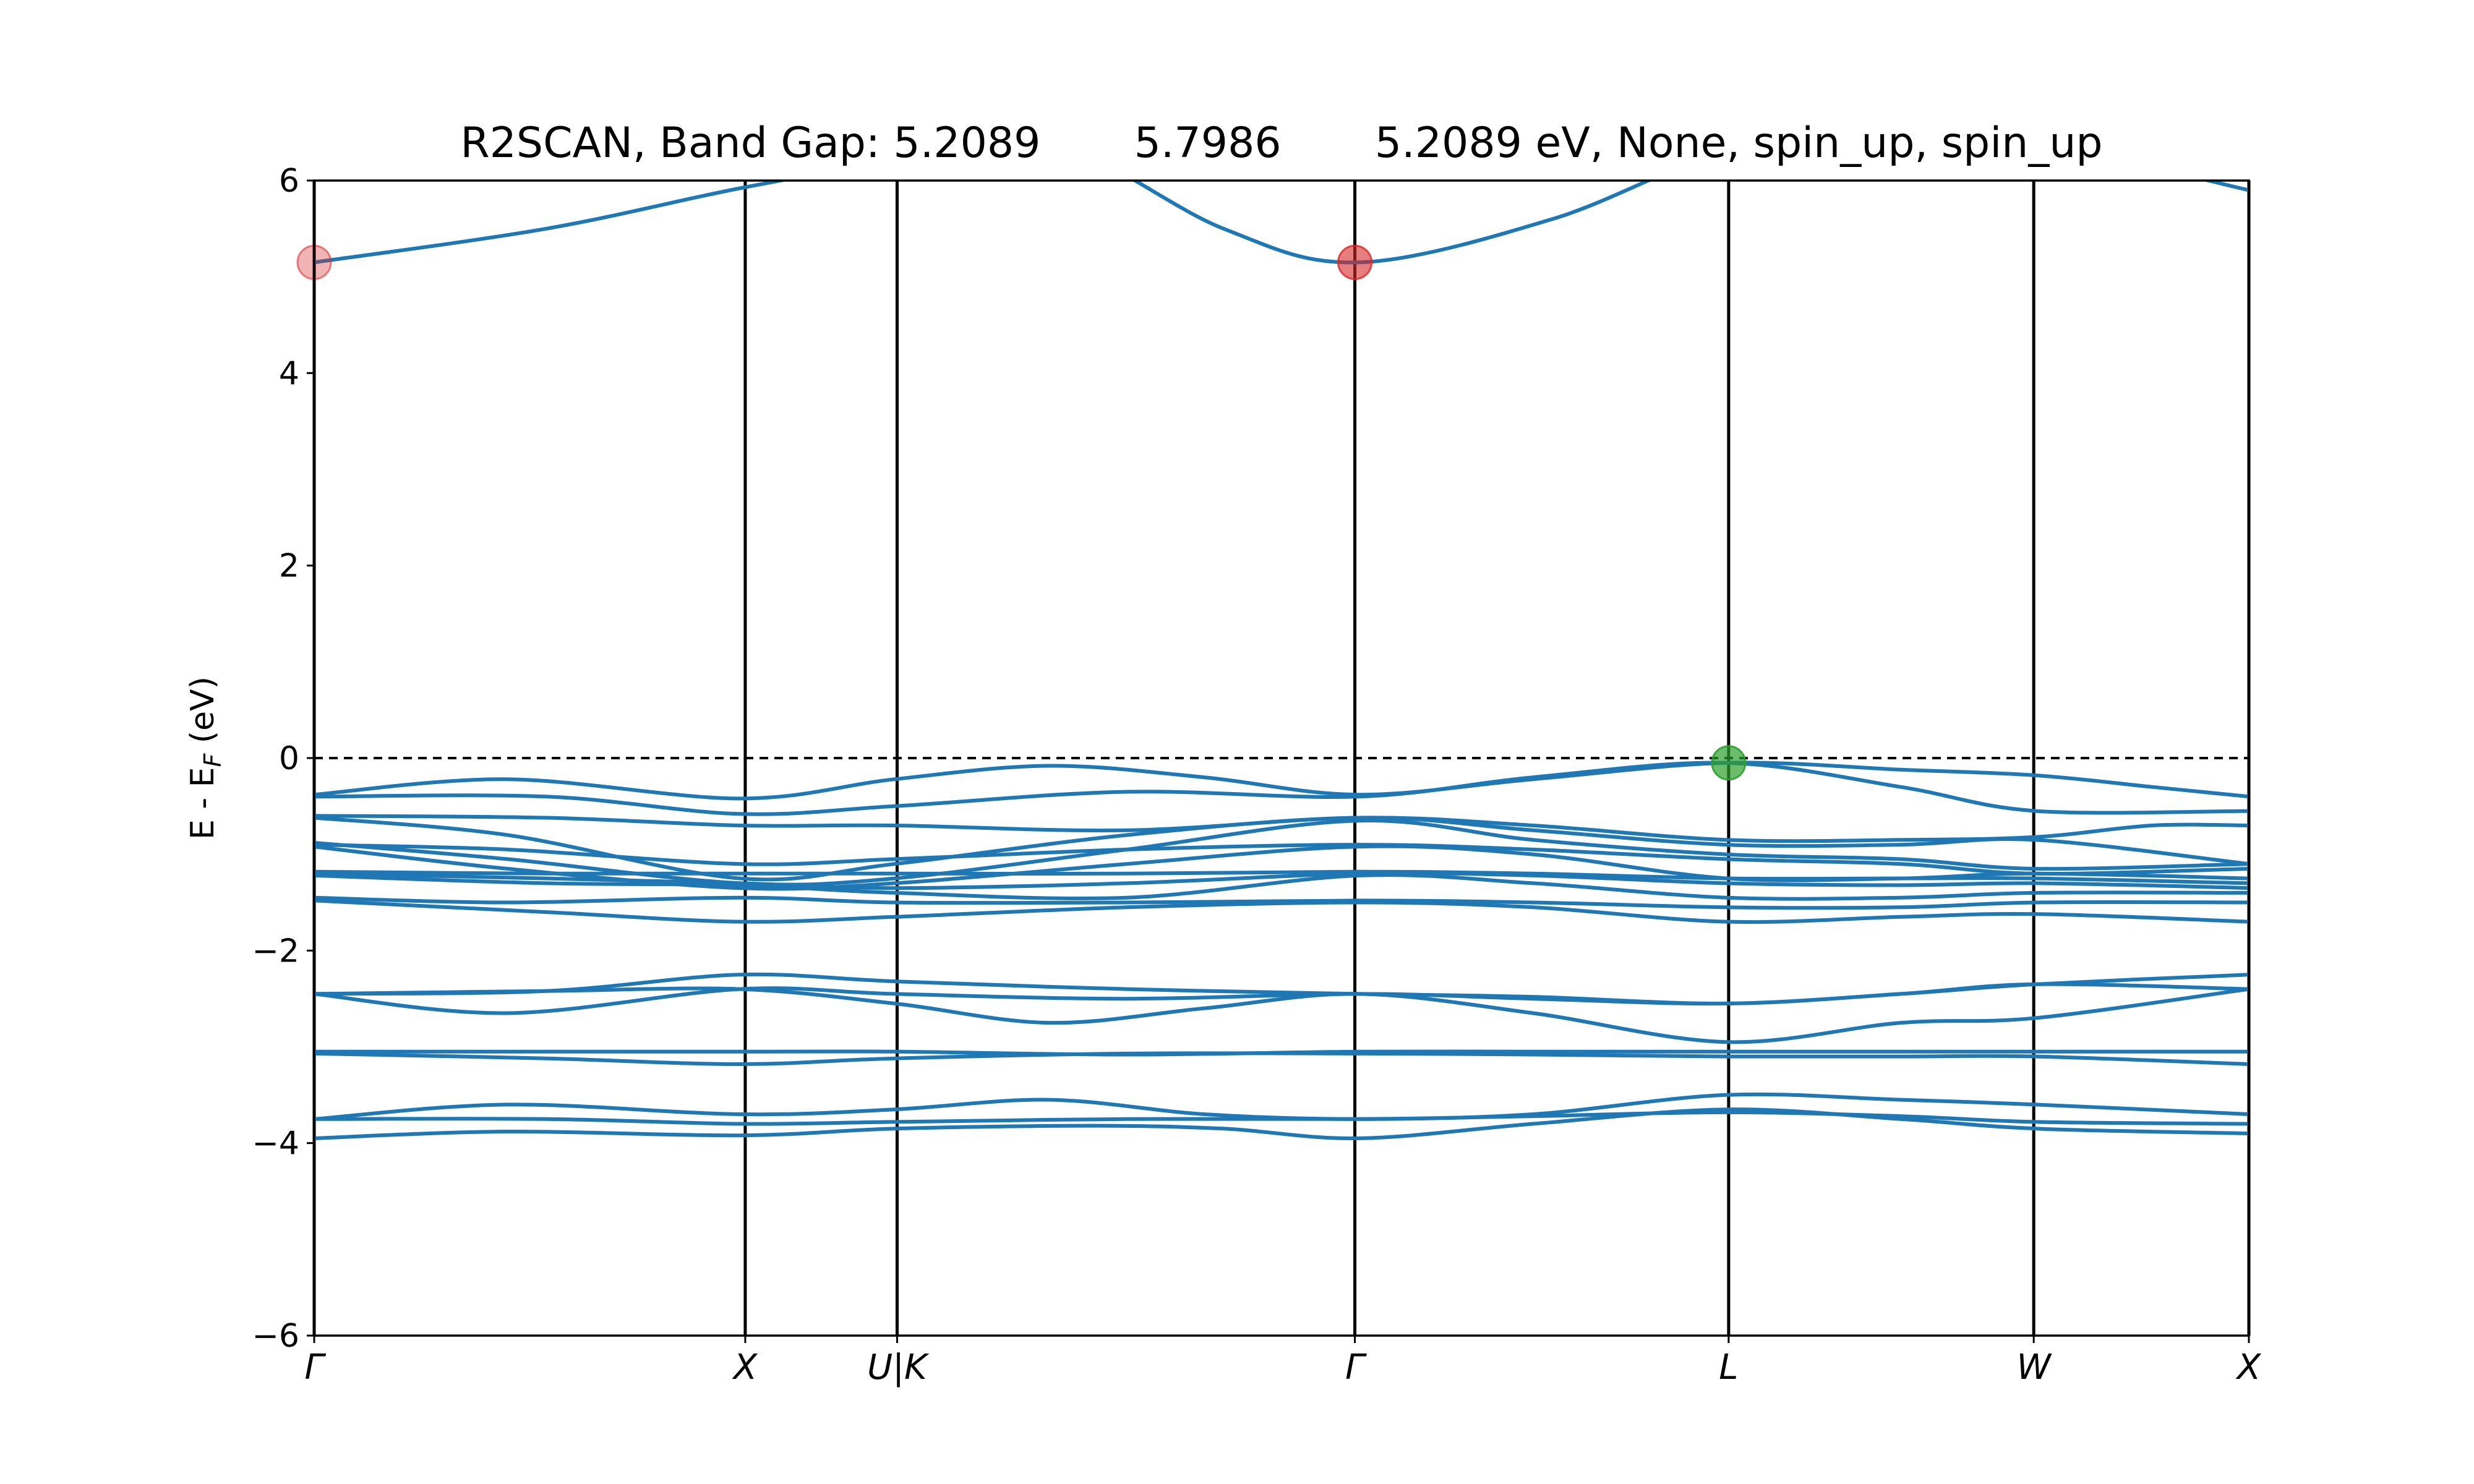 This screenshot has width=2474, height=1484. Describe the element at coordinates (289, 758) in the screenshot. I see `y-tick-label-3: 0` at that location.